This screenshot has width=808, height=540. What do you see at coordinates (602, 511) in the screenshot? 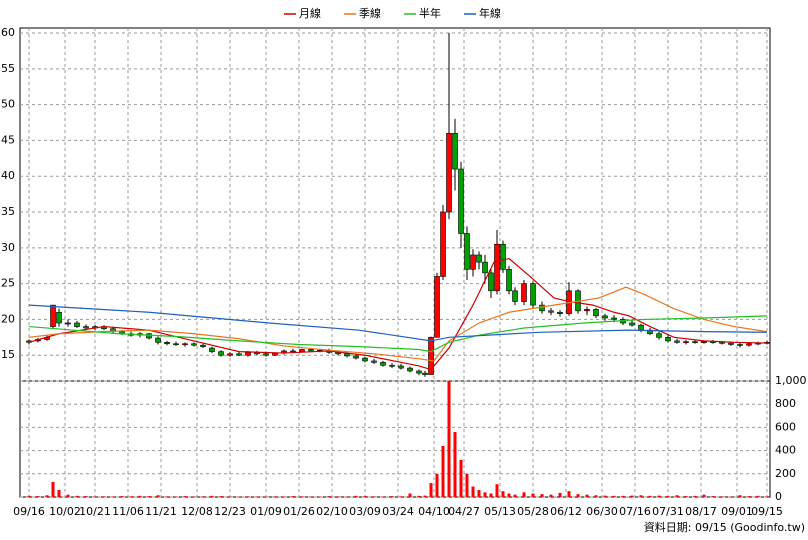
I see `x-tick-label: 06/30` at bounding box center [602, 511].